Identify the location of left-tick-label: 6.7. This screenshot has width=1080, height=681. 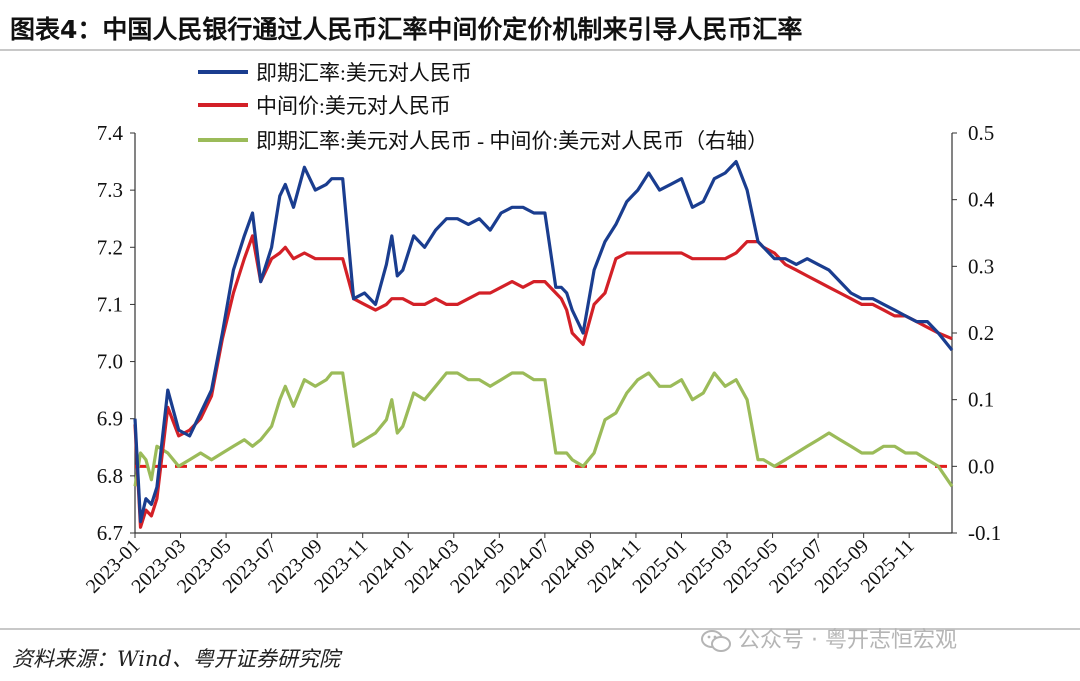
(110, 533).